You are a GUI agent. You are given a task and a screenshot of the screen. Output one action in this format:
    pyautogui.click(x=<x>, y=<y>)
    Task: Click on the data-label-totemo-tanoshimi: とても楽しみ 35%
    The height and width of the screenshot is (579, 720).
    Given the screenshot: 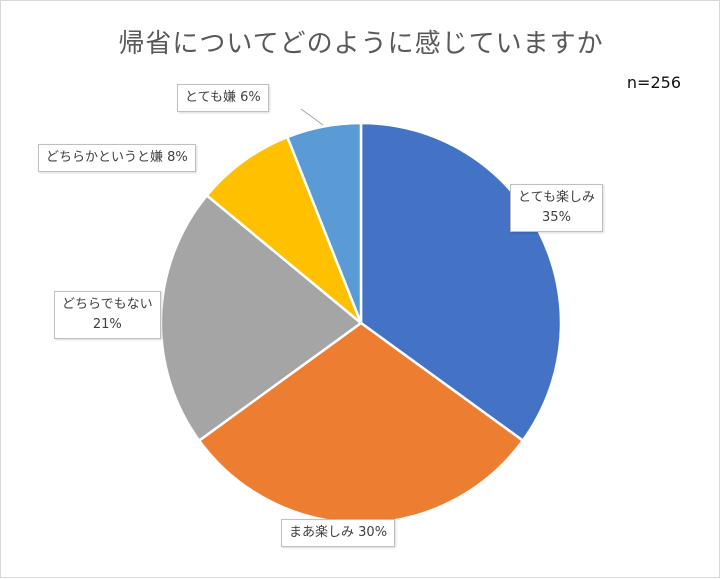 What is the action you would take?
    pyautogui.click(x=556, y=208)
    